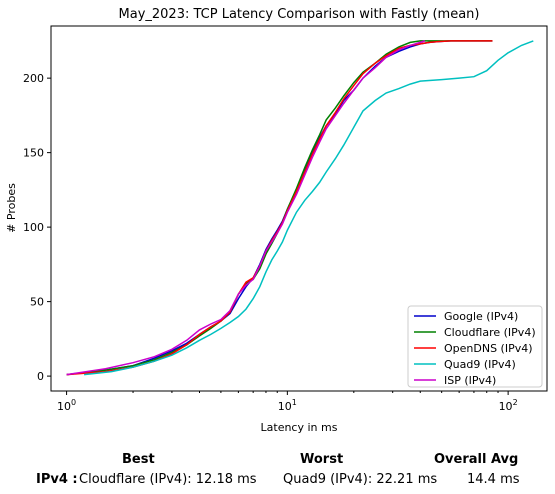  Describe the element at coordinates (488, 348) in the screenshot. I see `legend-label: OpenDNS (IPv4)` at that location.